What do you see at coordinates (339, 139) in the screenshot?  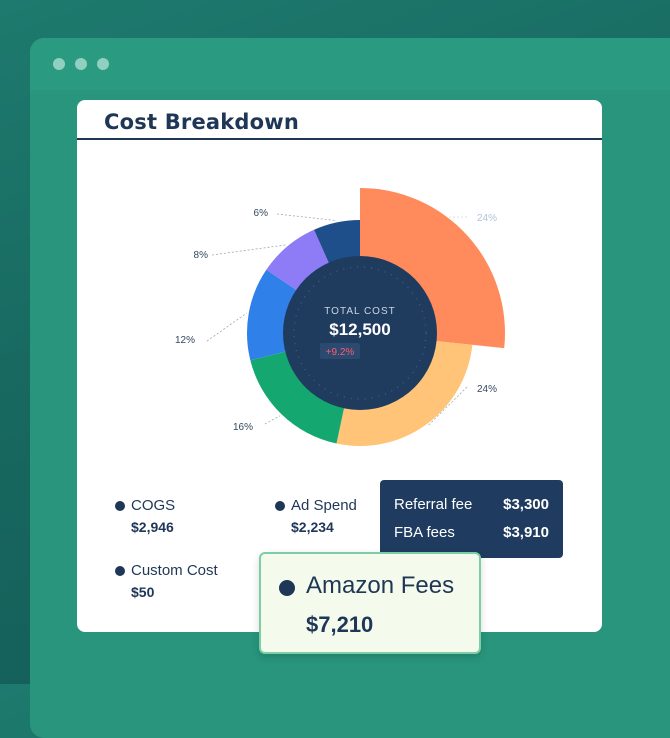 I see `title-divider` at bounding box center [339, 139].